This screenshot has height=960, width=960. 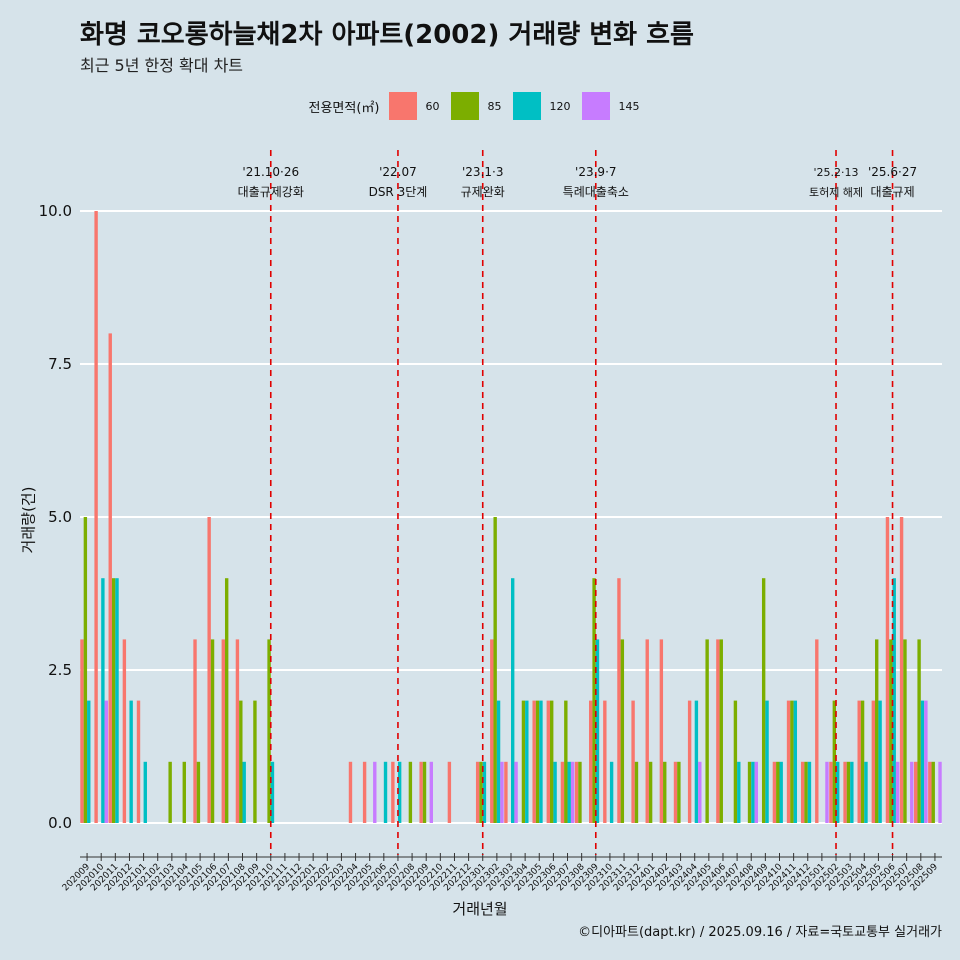 What do you see at coordinates (398, 172) in the screenshot?
I see `event-date-label: '22.07` at bounding box center [398, 172].